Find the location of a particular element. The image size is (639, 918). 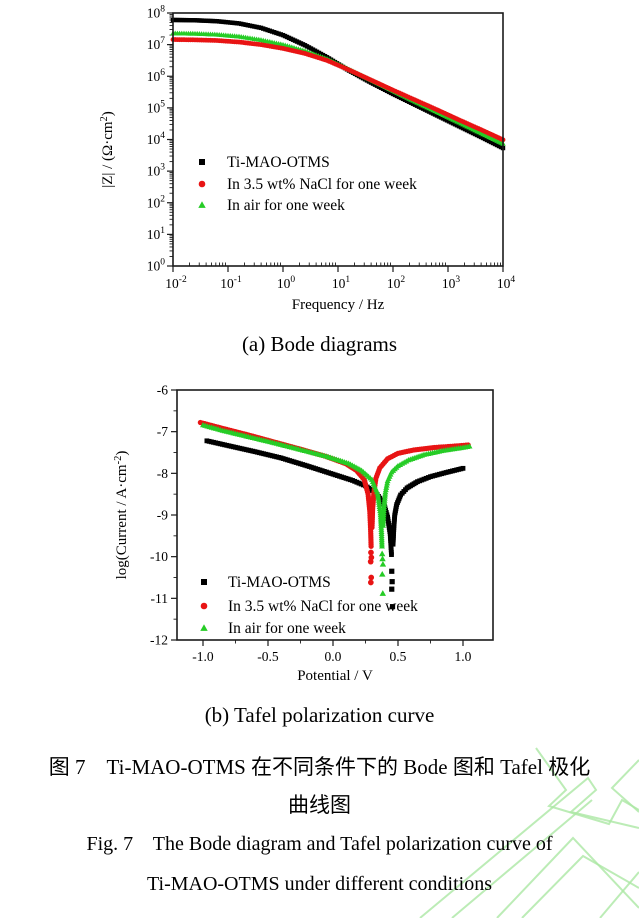

bode-series-triangle is located at coordinates (338, 88).